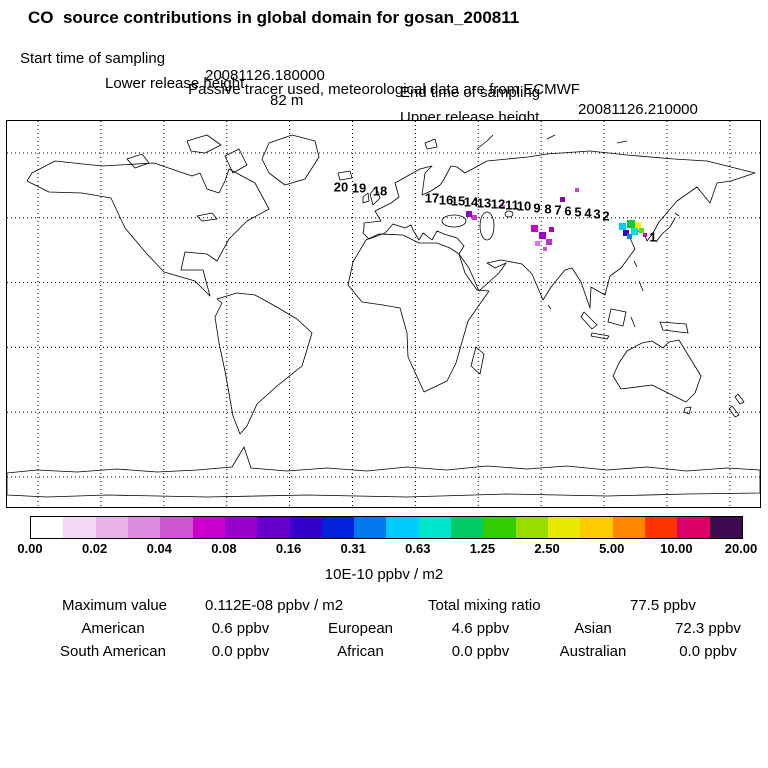 This screenshot has width=768, height=768. I want to click on trajectory-hour-label: 18, so click(380, 191).